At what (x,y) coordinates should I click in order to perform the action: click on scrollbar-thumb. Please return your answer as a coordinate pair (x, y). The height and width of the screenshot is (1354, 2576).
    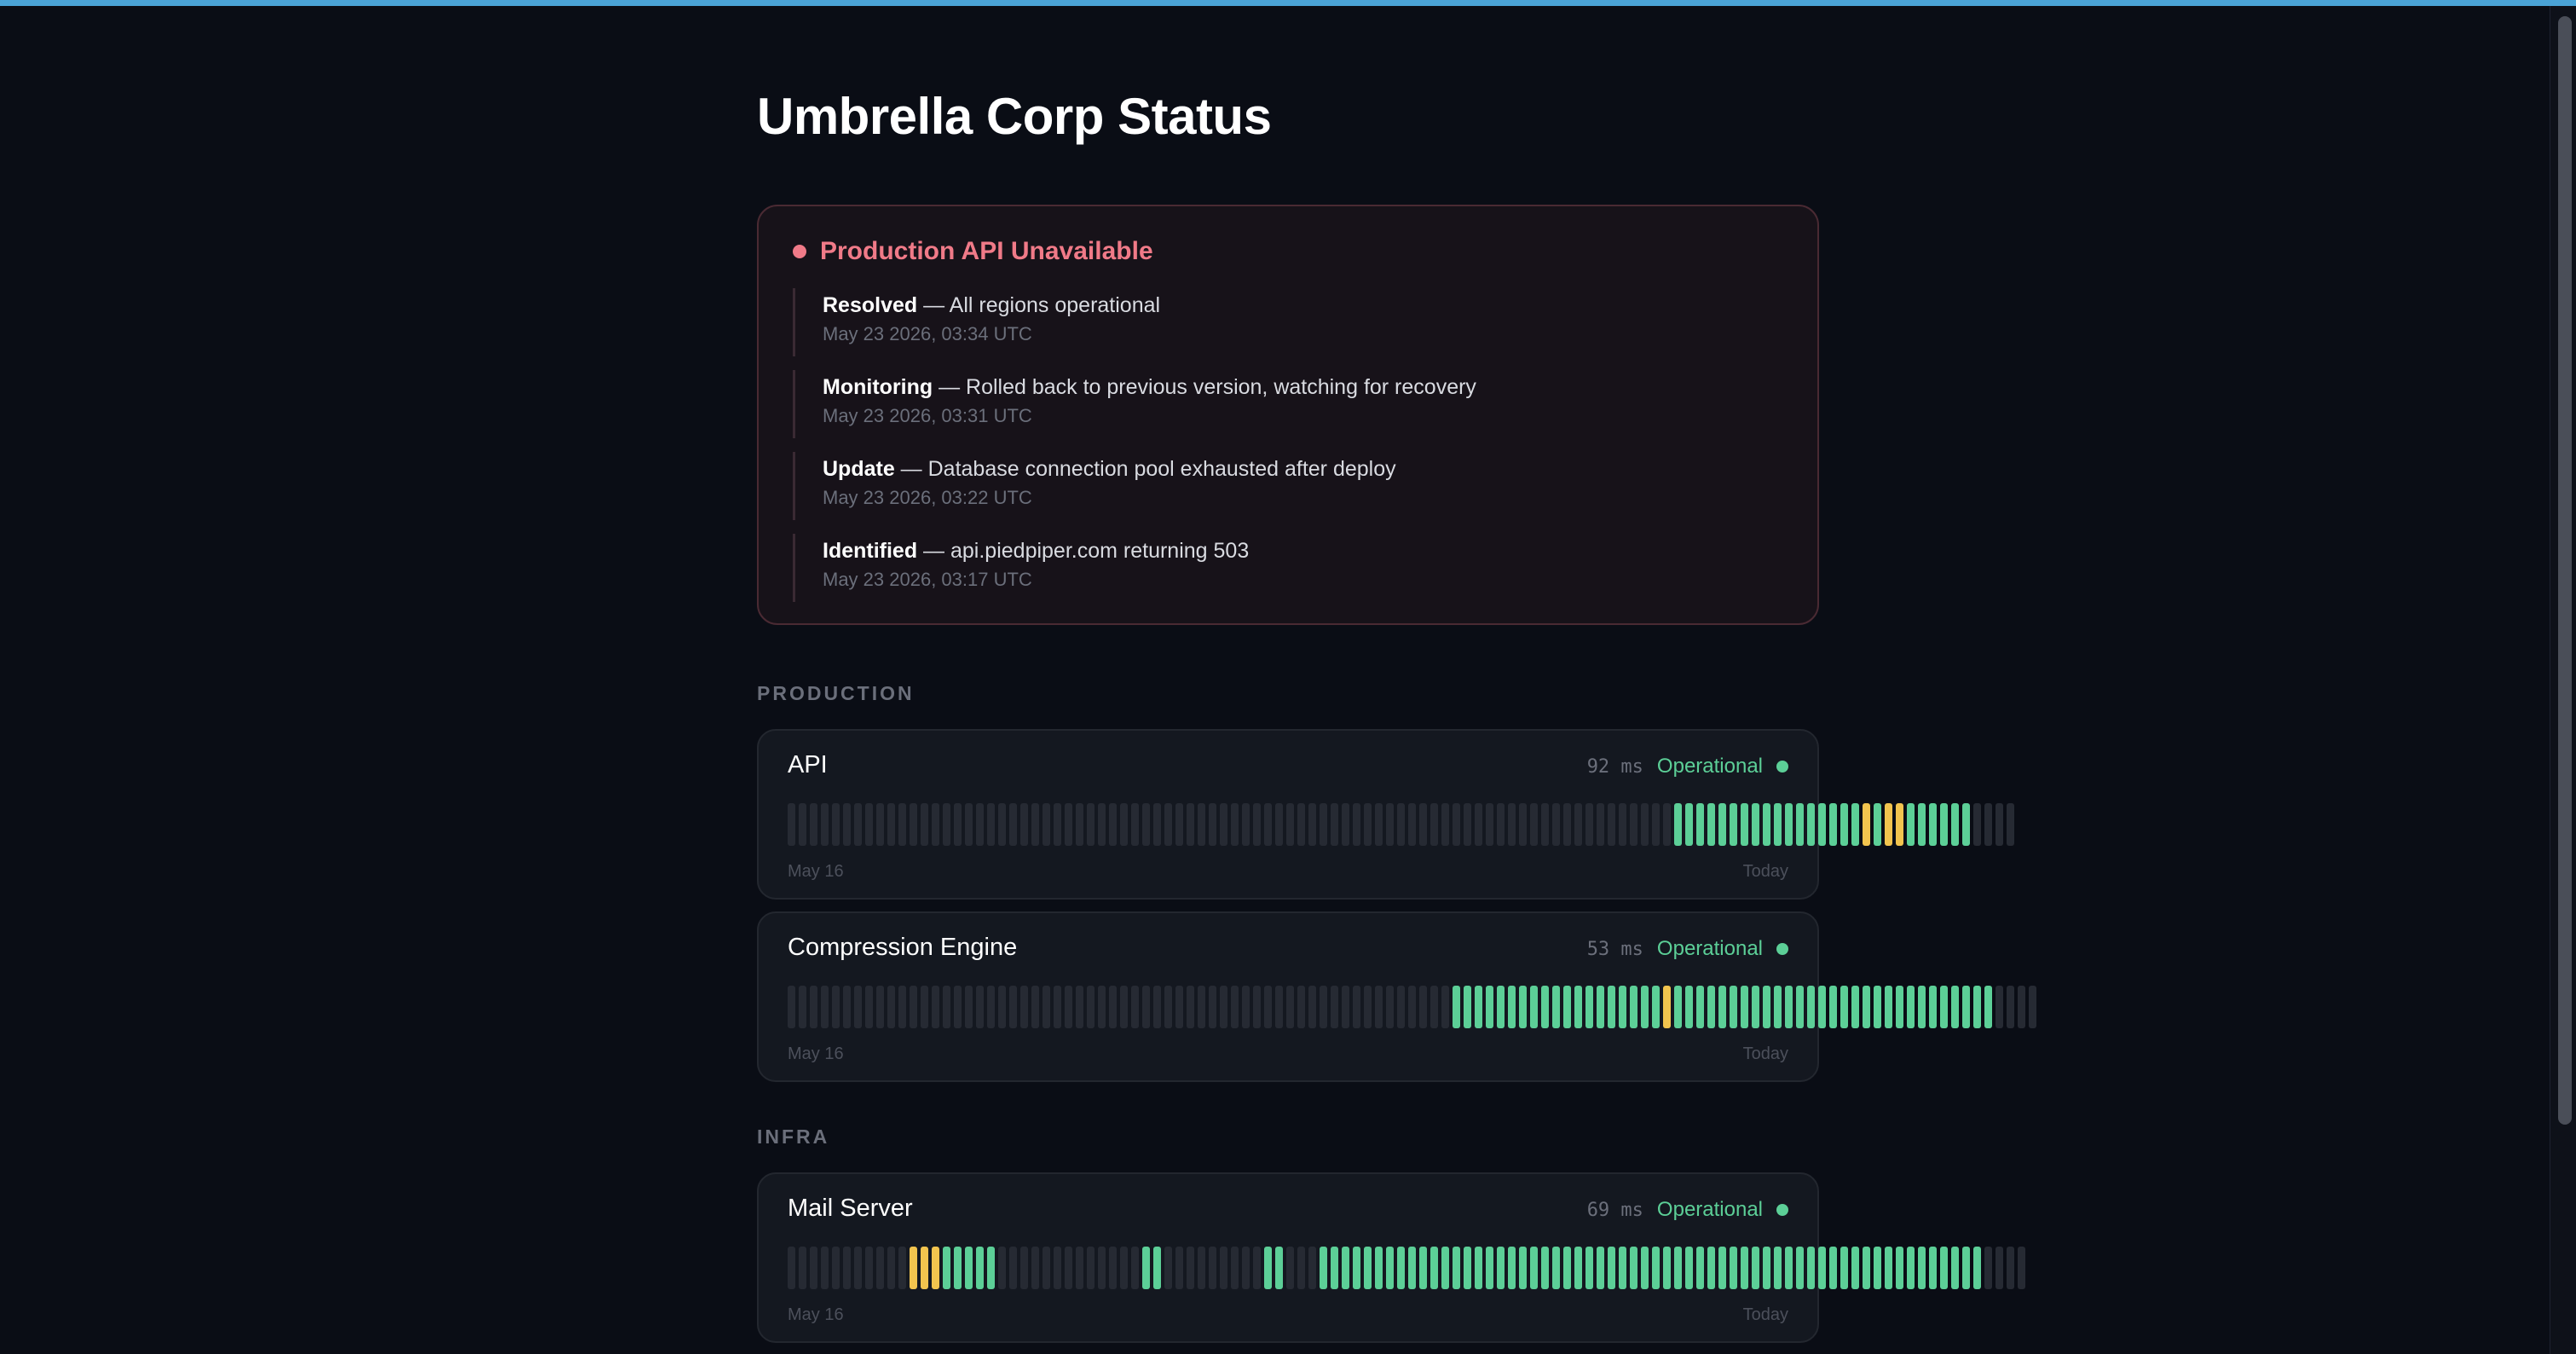
    Looking at the image, I should click on (2565, 570).